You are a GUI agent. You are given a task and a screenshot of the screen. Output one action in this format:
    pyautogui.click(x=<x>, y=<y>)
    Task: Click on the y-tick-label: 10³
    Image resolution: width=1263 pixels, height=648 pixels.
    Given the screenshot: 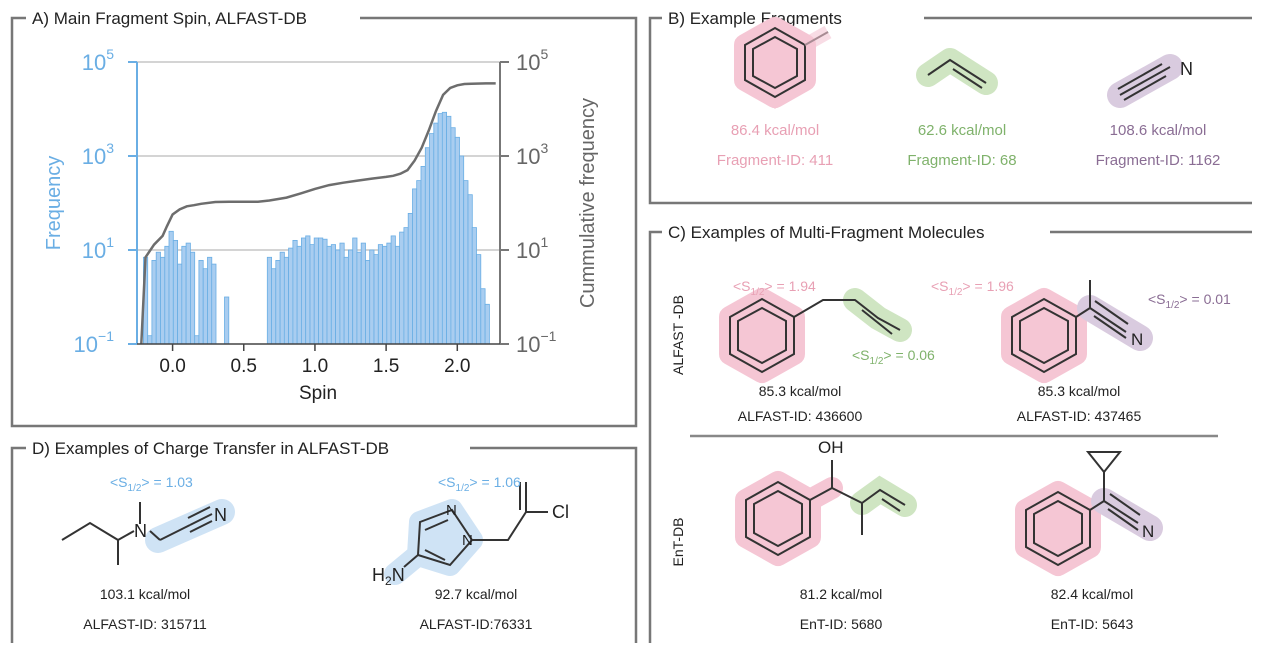 What is the action you would take?
    pyautogui.click(x=98, y=154)
    